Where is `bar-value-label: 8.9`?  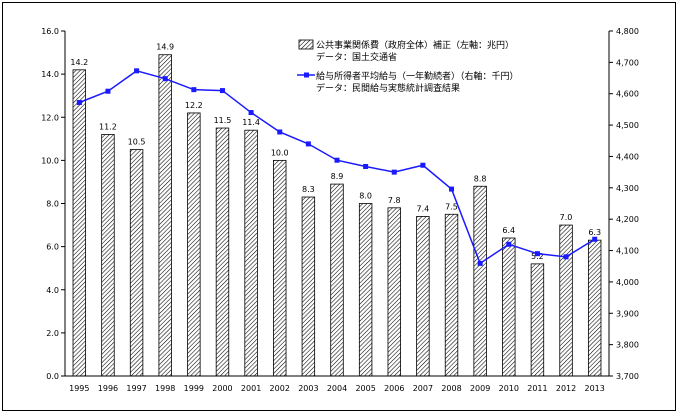 bar-value-label: 8.9 is located at coordinates (337, 176).